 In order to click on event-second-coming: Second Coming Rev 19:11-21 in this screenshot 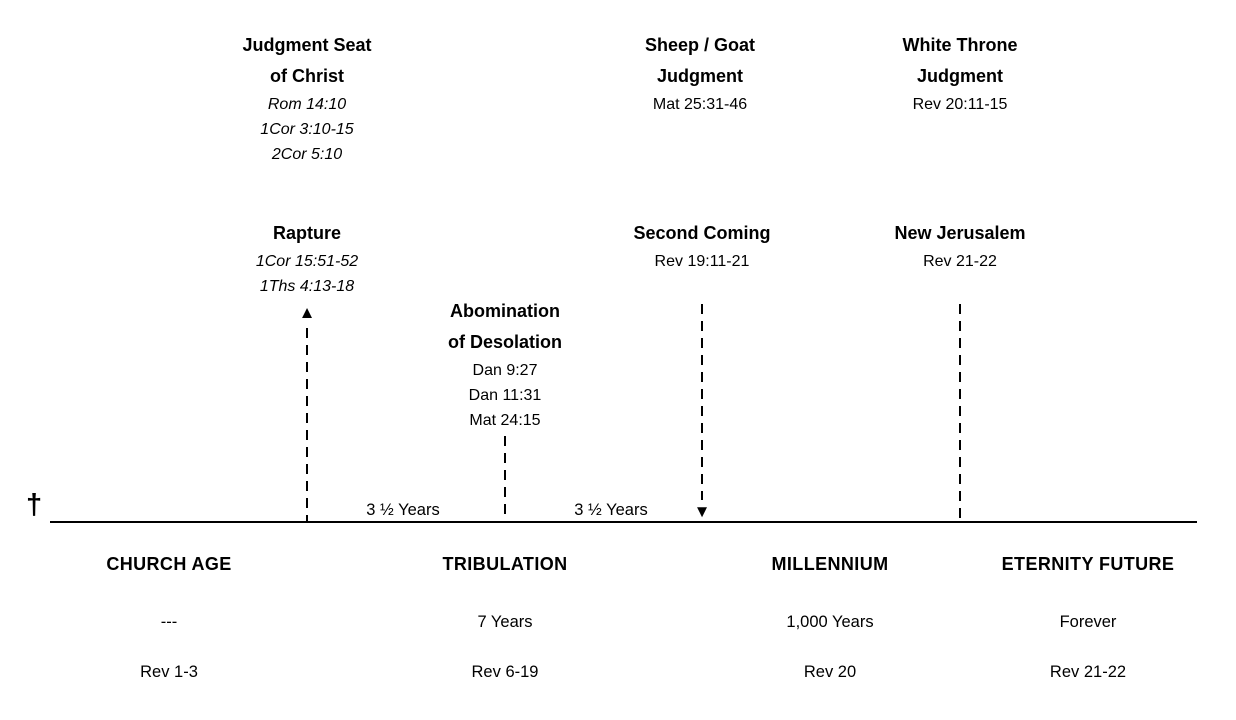, I will do `click(701, 246)`.